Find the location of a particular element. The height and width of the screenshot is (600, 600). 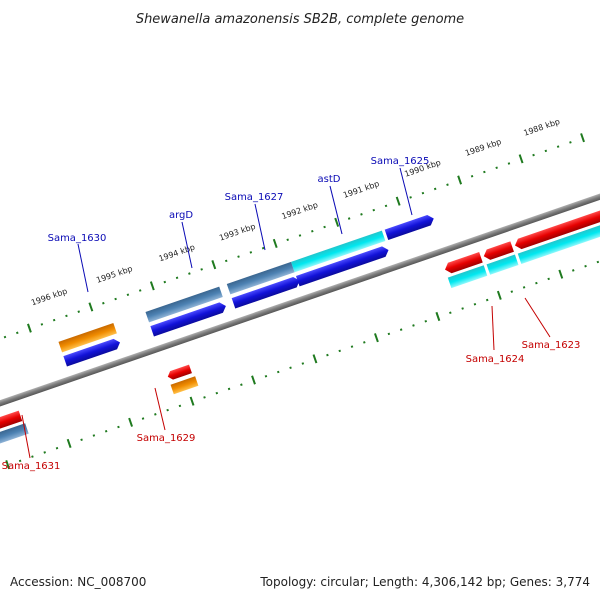

gene-label-sama-1630: Sama_1630 is located at coordinates (77, 238).